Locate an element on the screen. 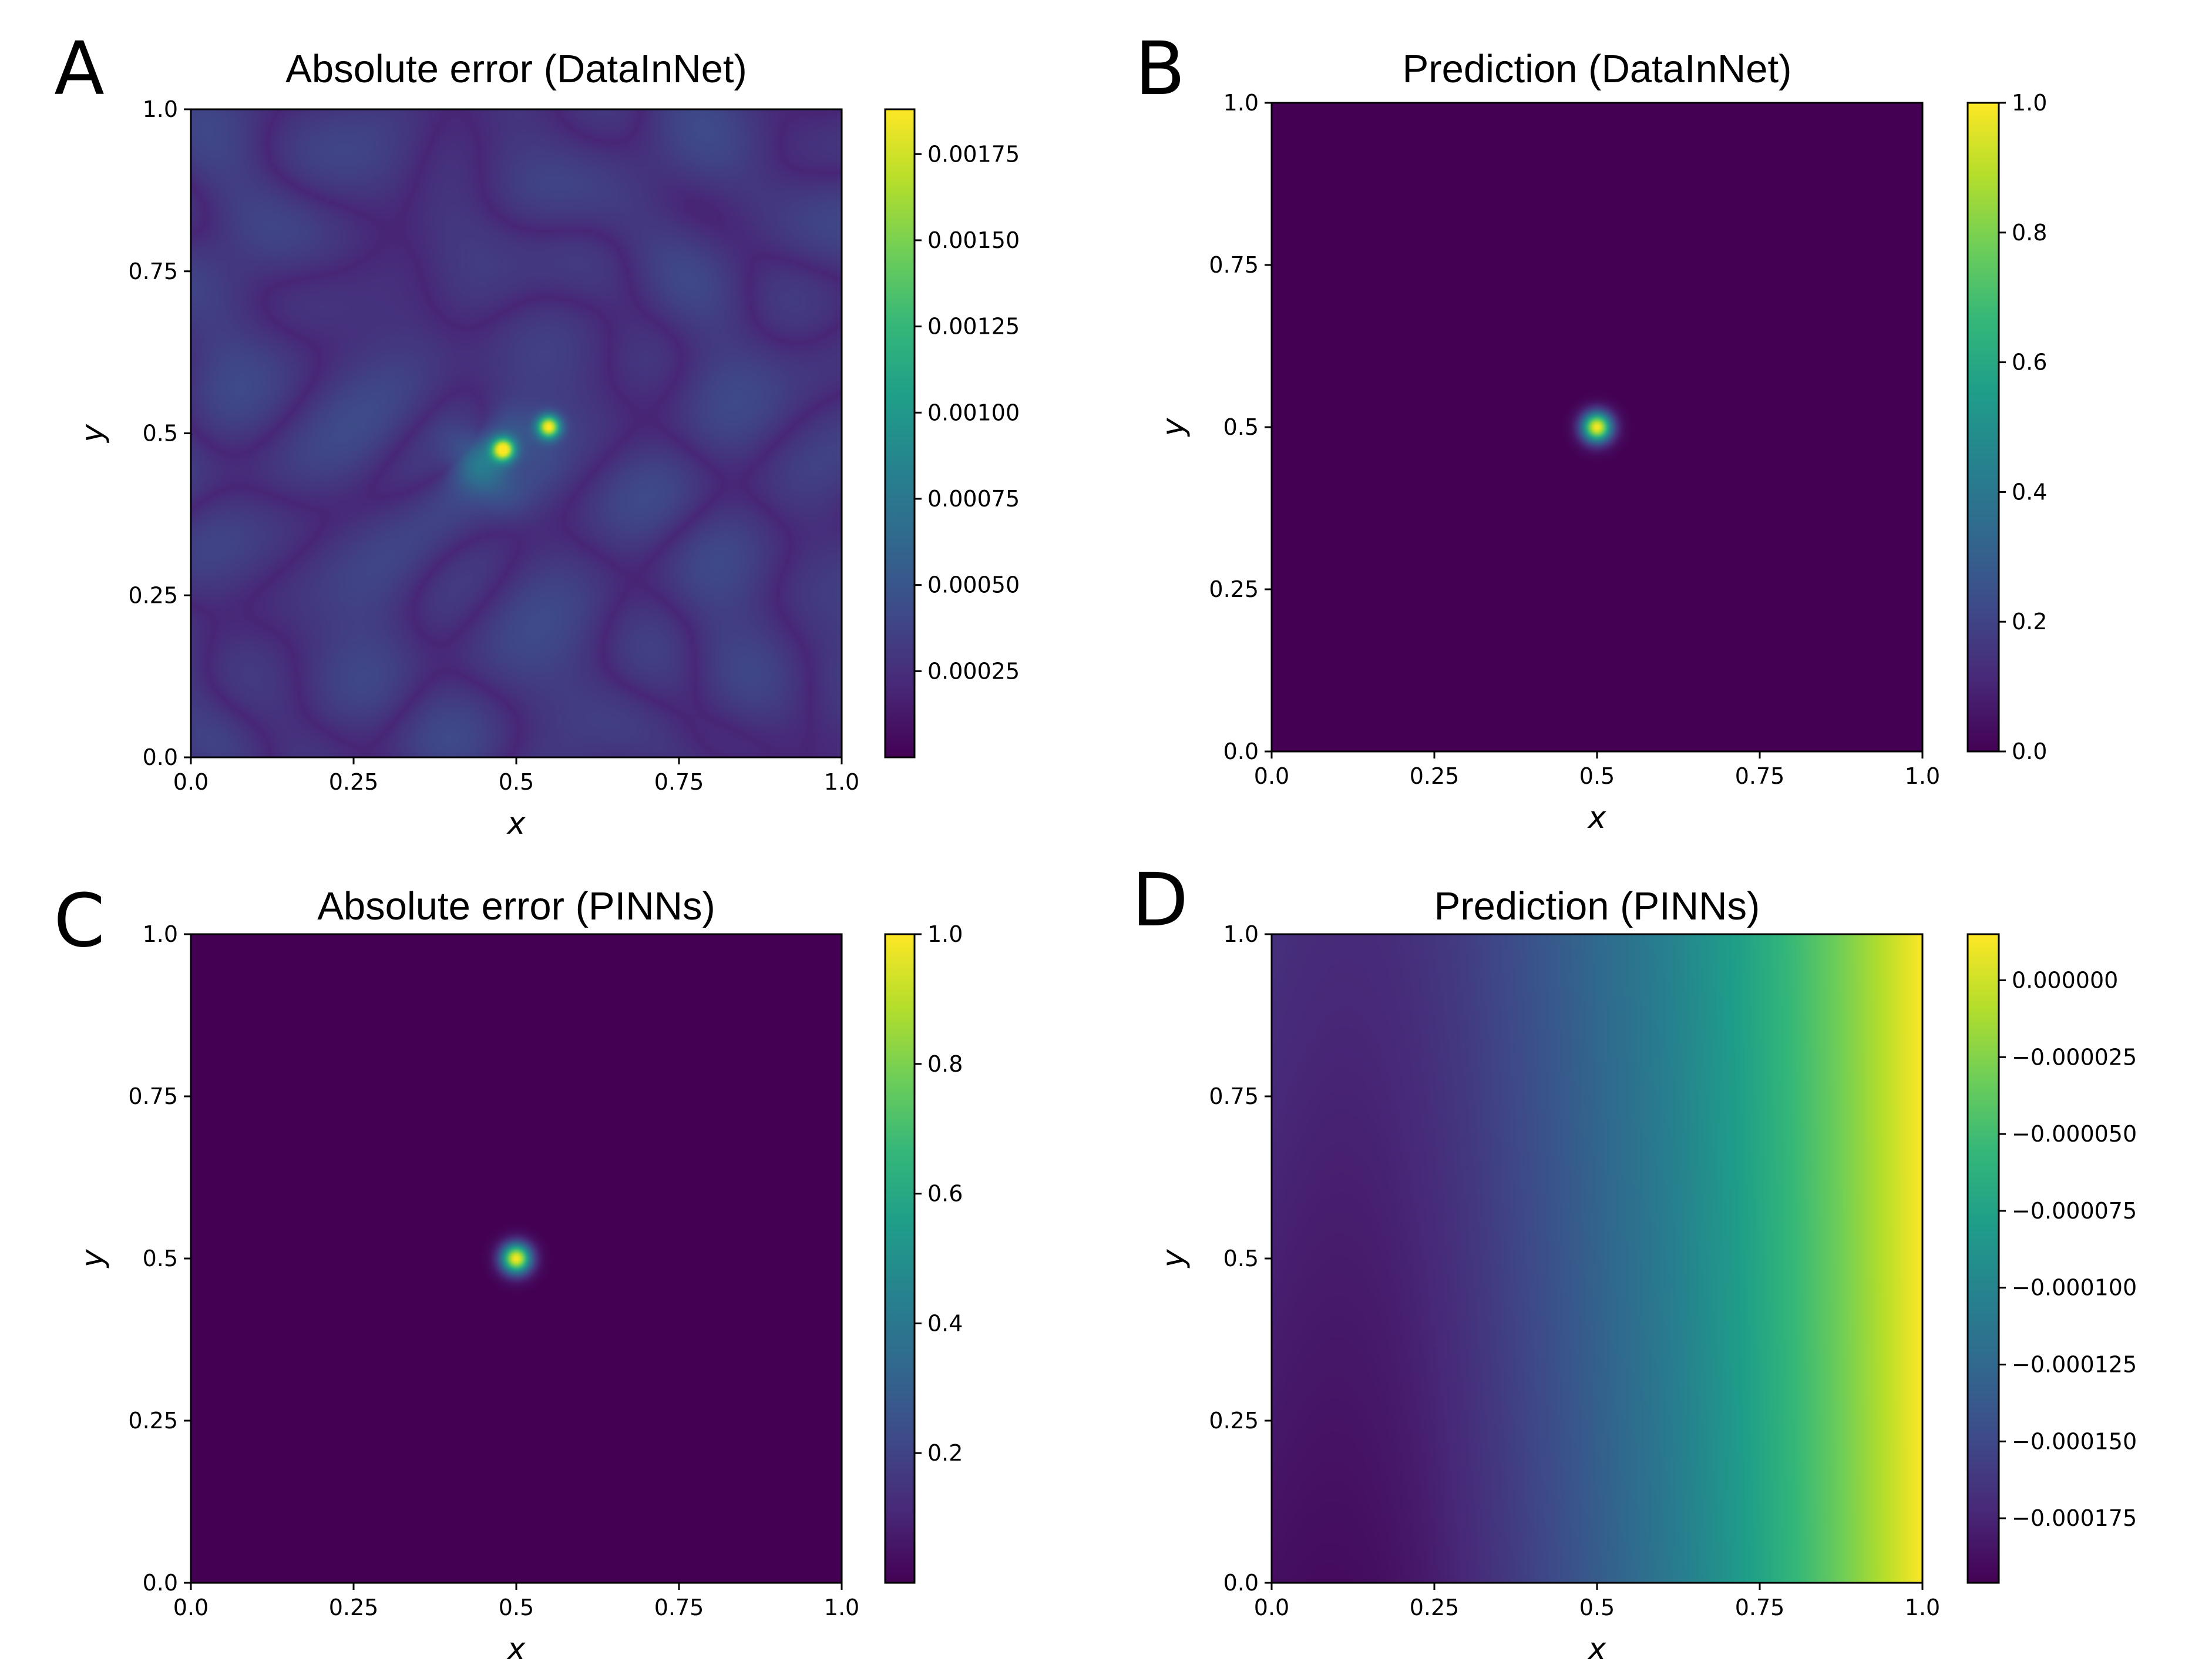 The height and width of the screenshot is (1678, 2212). colorbar-tick-label: 0.00075 is located at coordinates (973, 499).